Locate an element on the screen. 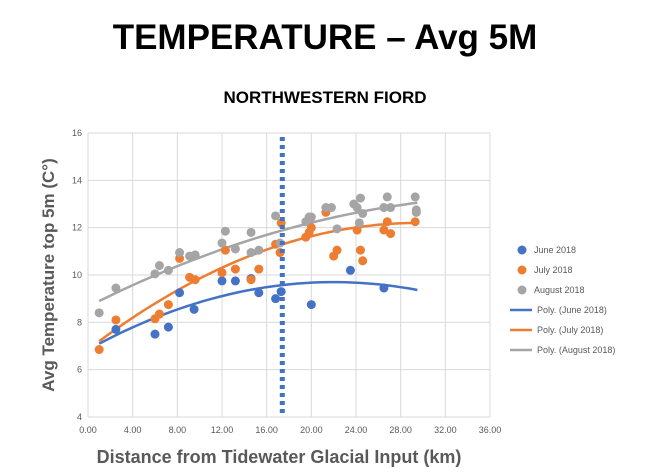  x-tick-label: 20.00 is located at coordinates (311, 430).